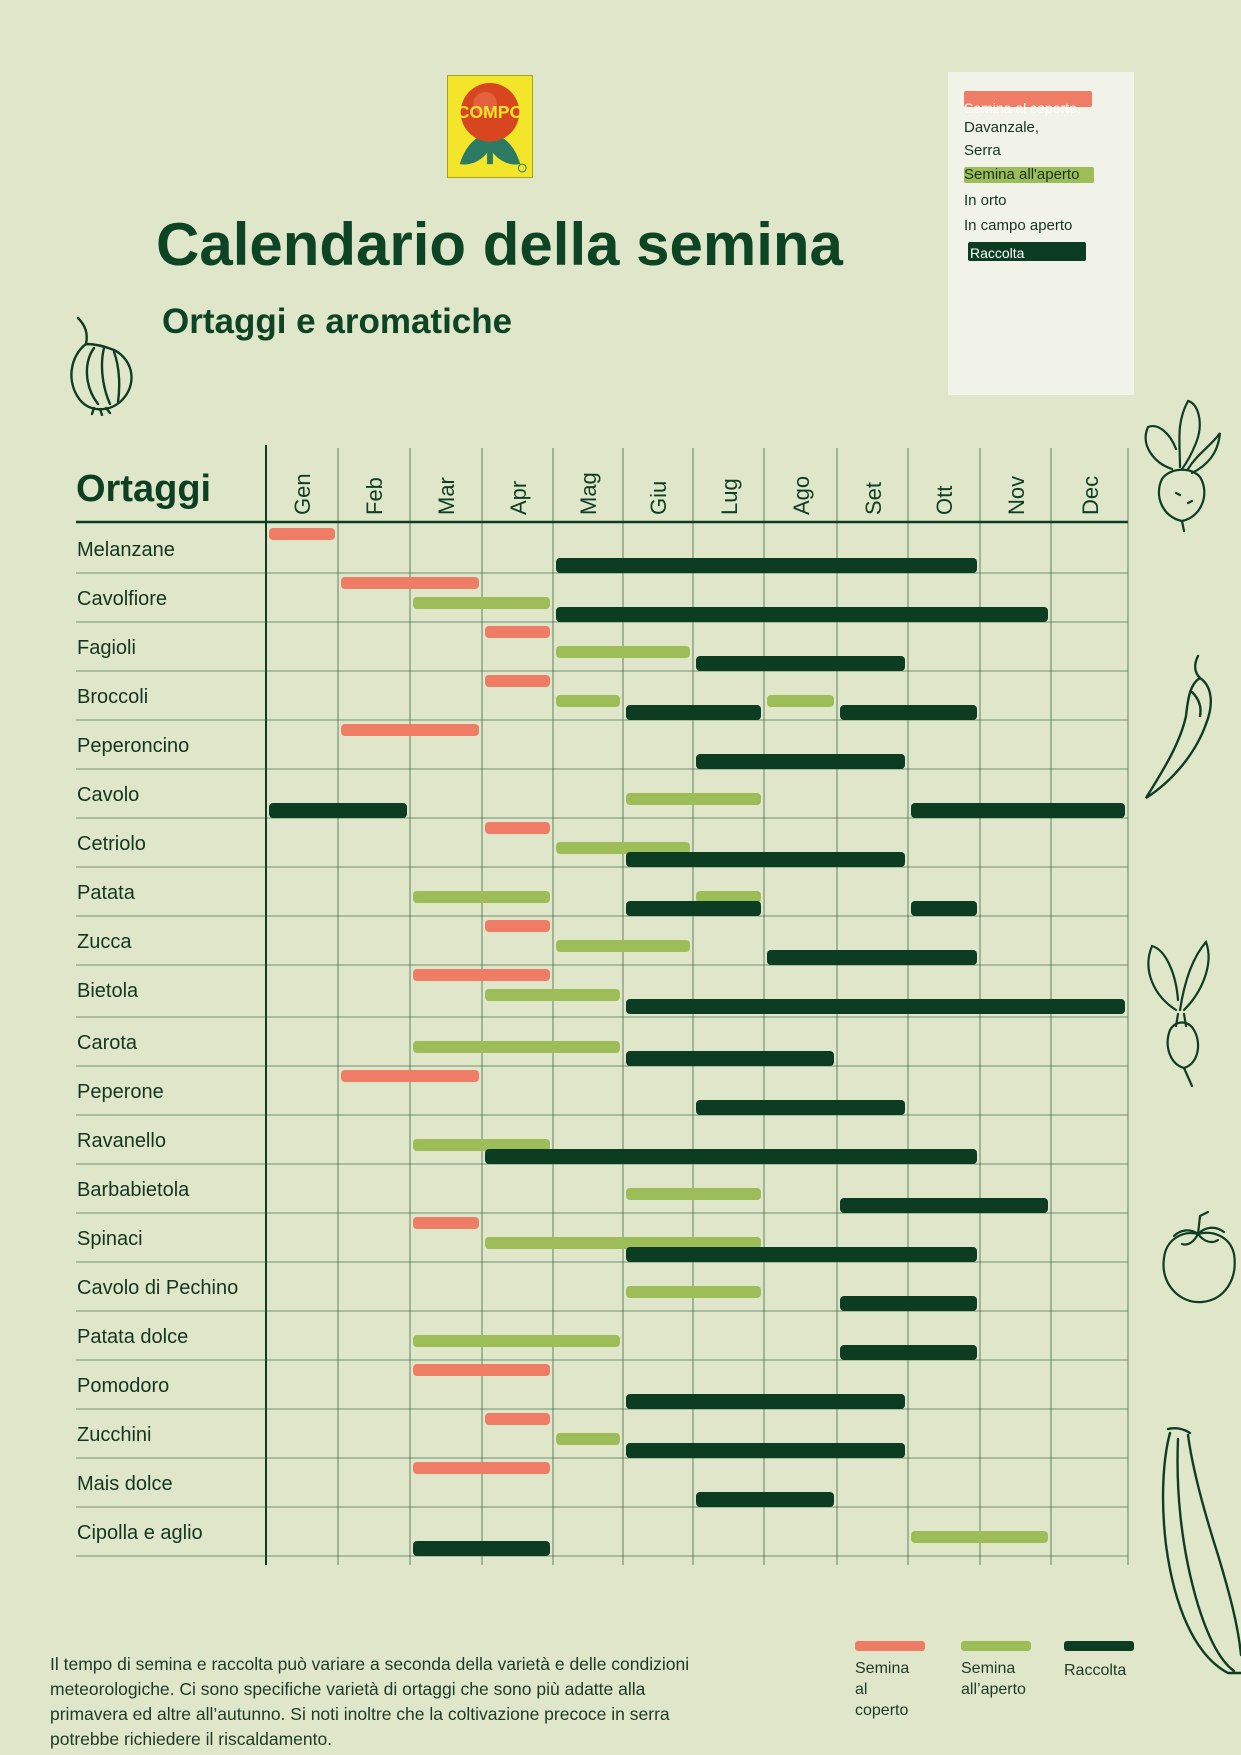  I want to click on vegetable-name: Patata dolce, so click(133, 1337).